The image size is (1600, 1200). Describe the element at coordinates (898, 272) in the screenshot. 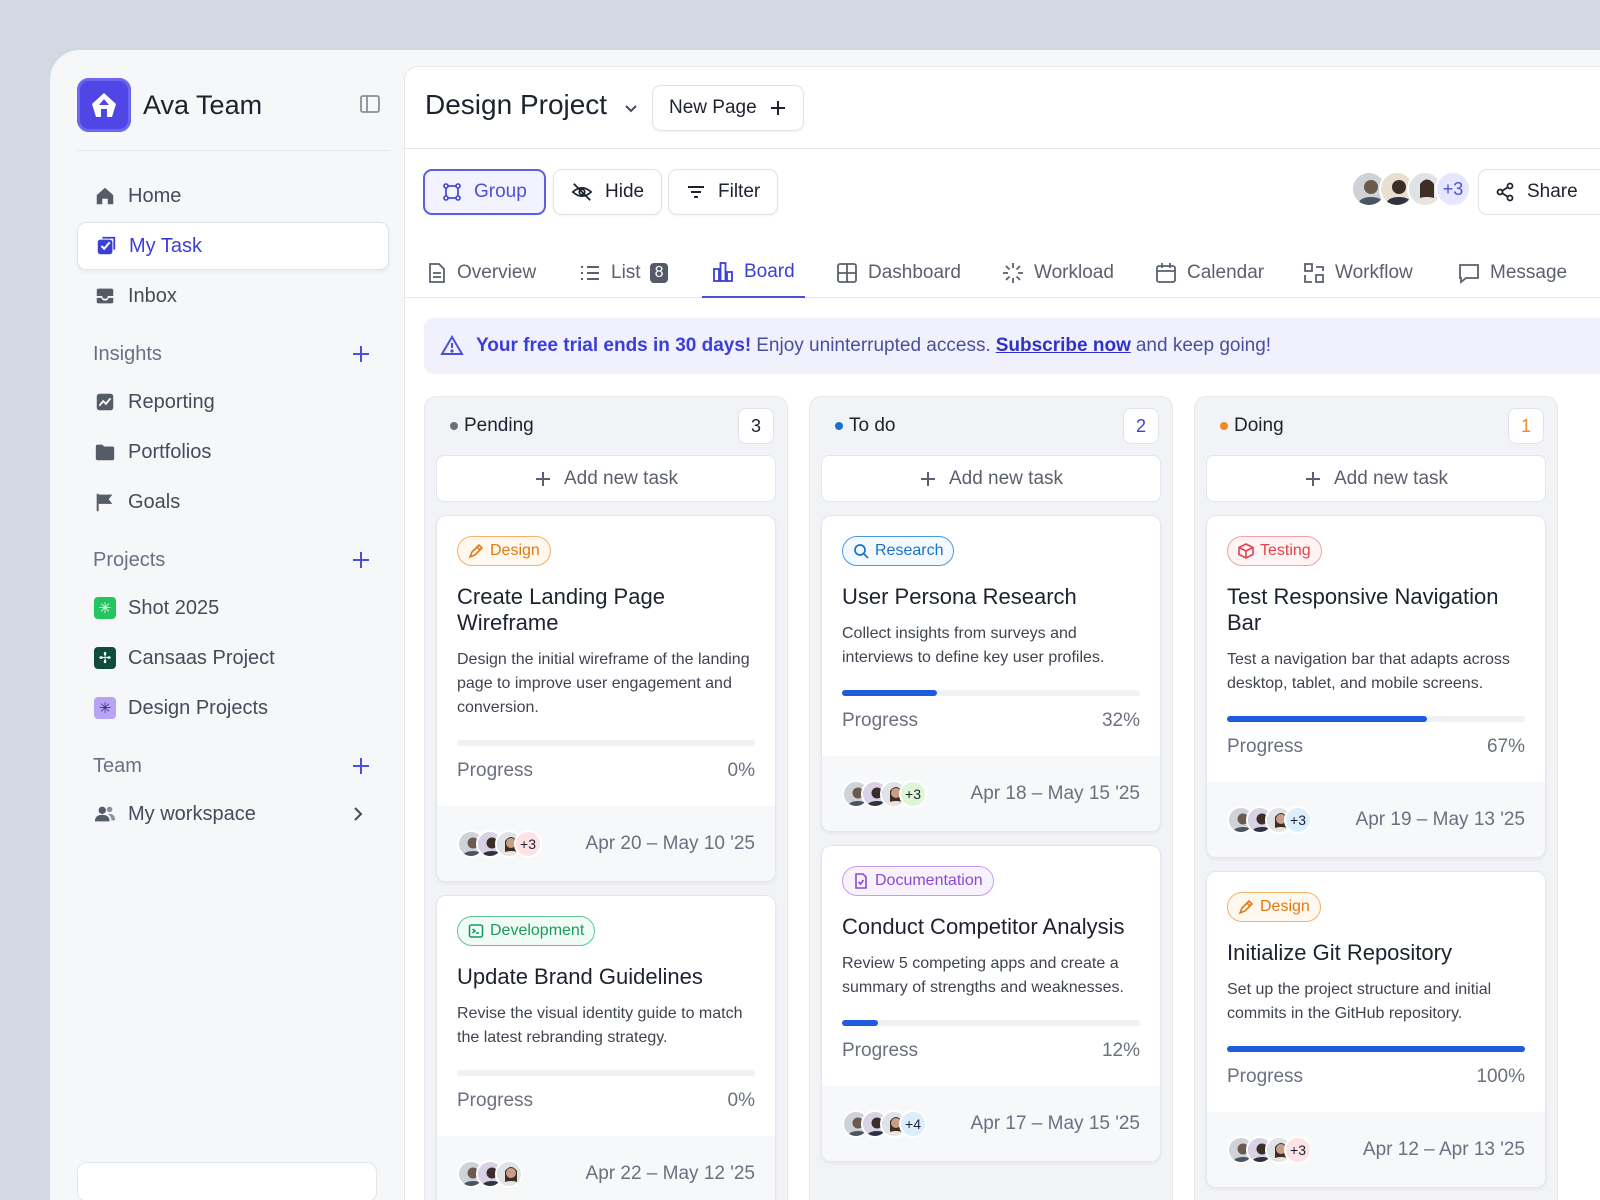

I see `tab-dashboard: Dashboard` at that location.